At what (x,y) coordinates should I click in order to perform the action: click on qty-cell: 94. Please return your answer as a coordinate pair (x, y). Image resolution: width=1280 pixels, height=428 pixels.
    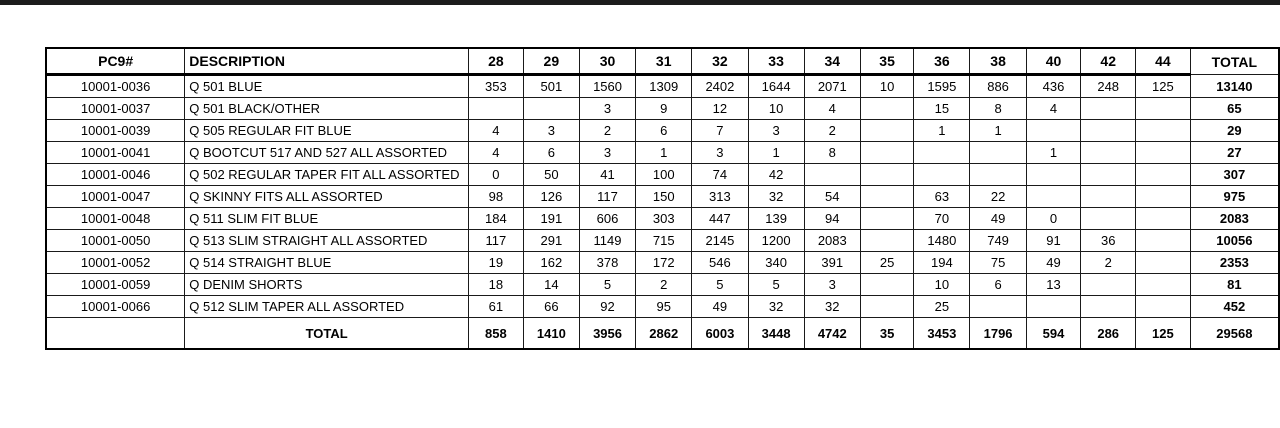
    Looking at the image, I should click on (832, 218).